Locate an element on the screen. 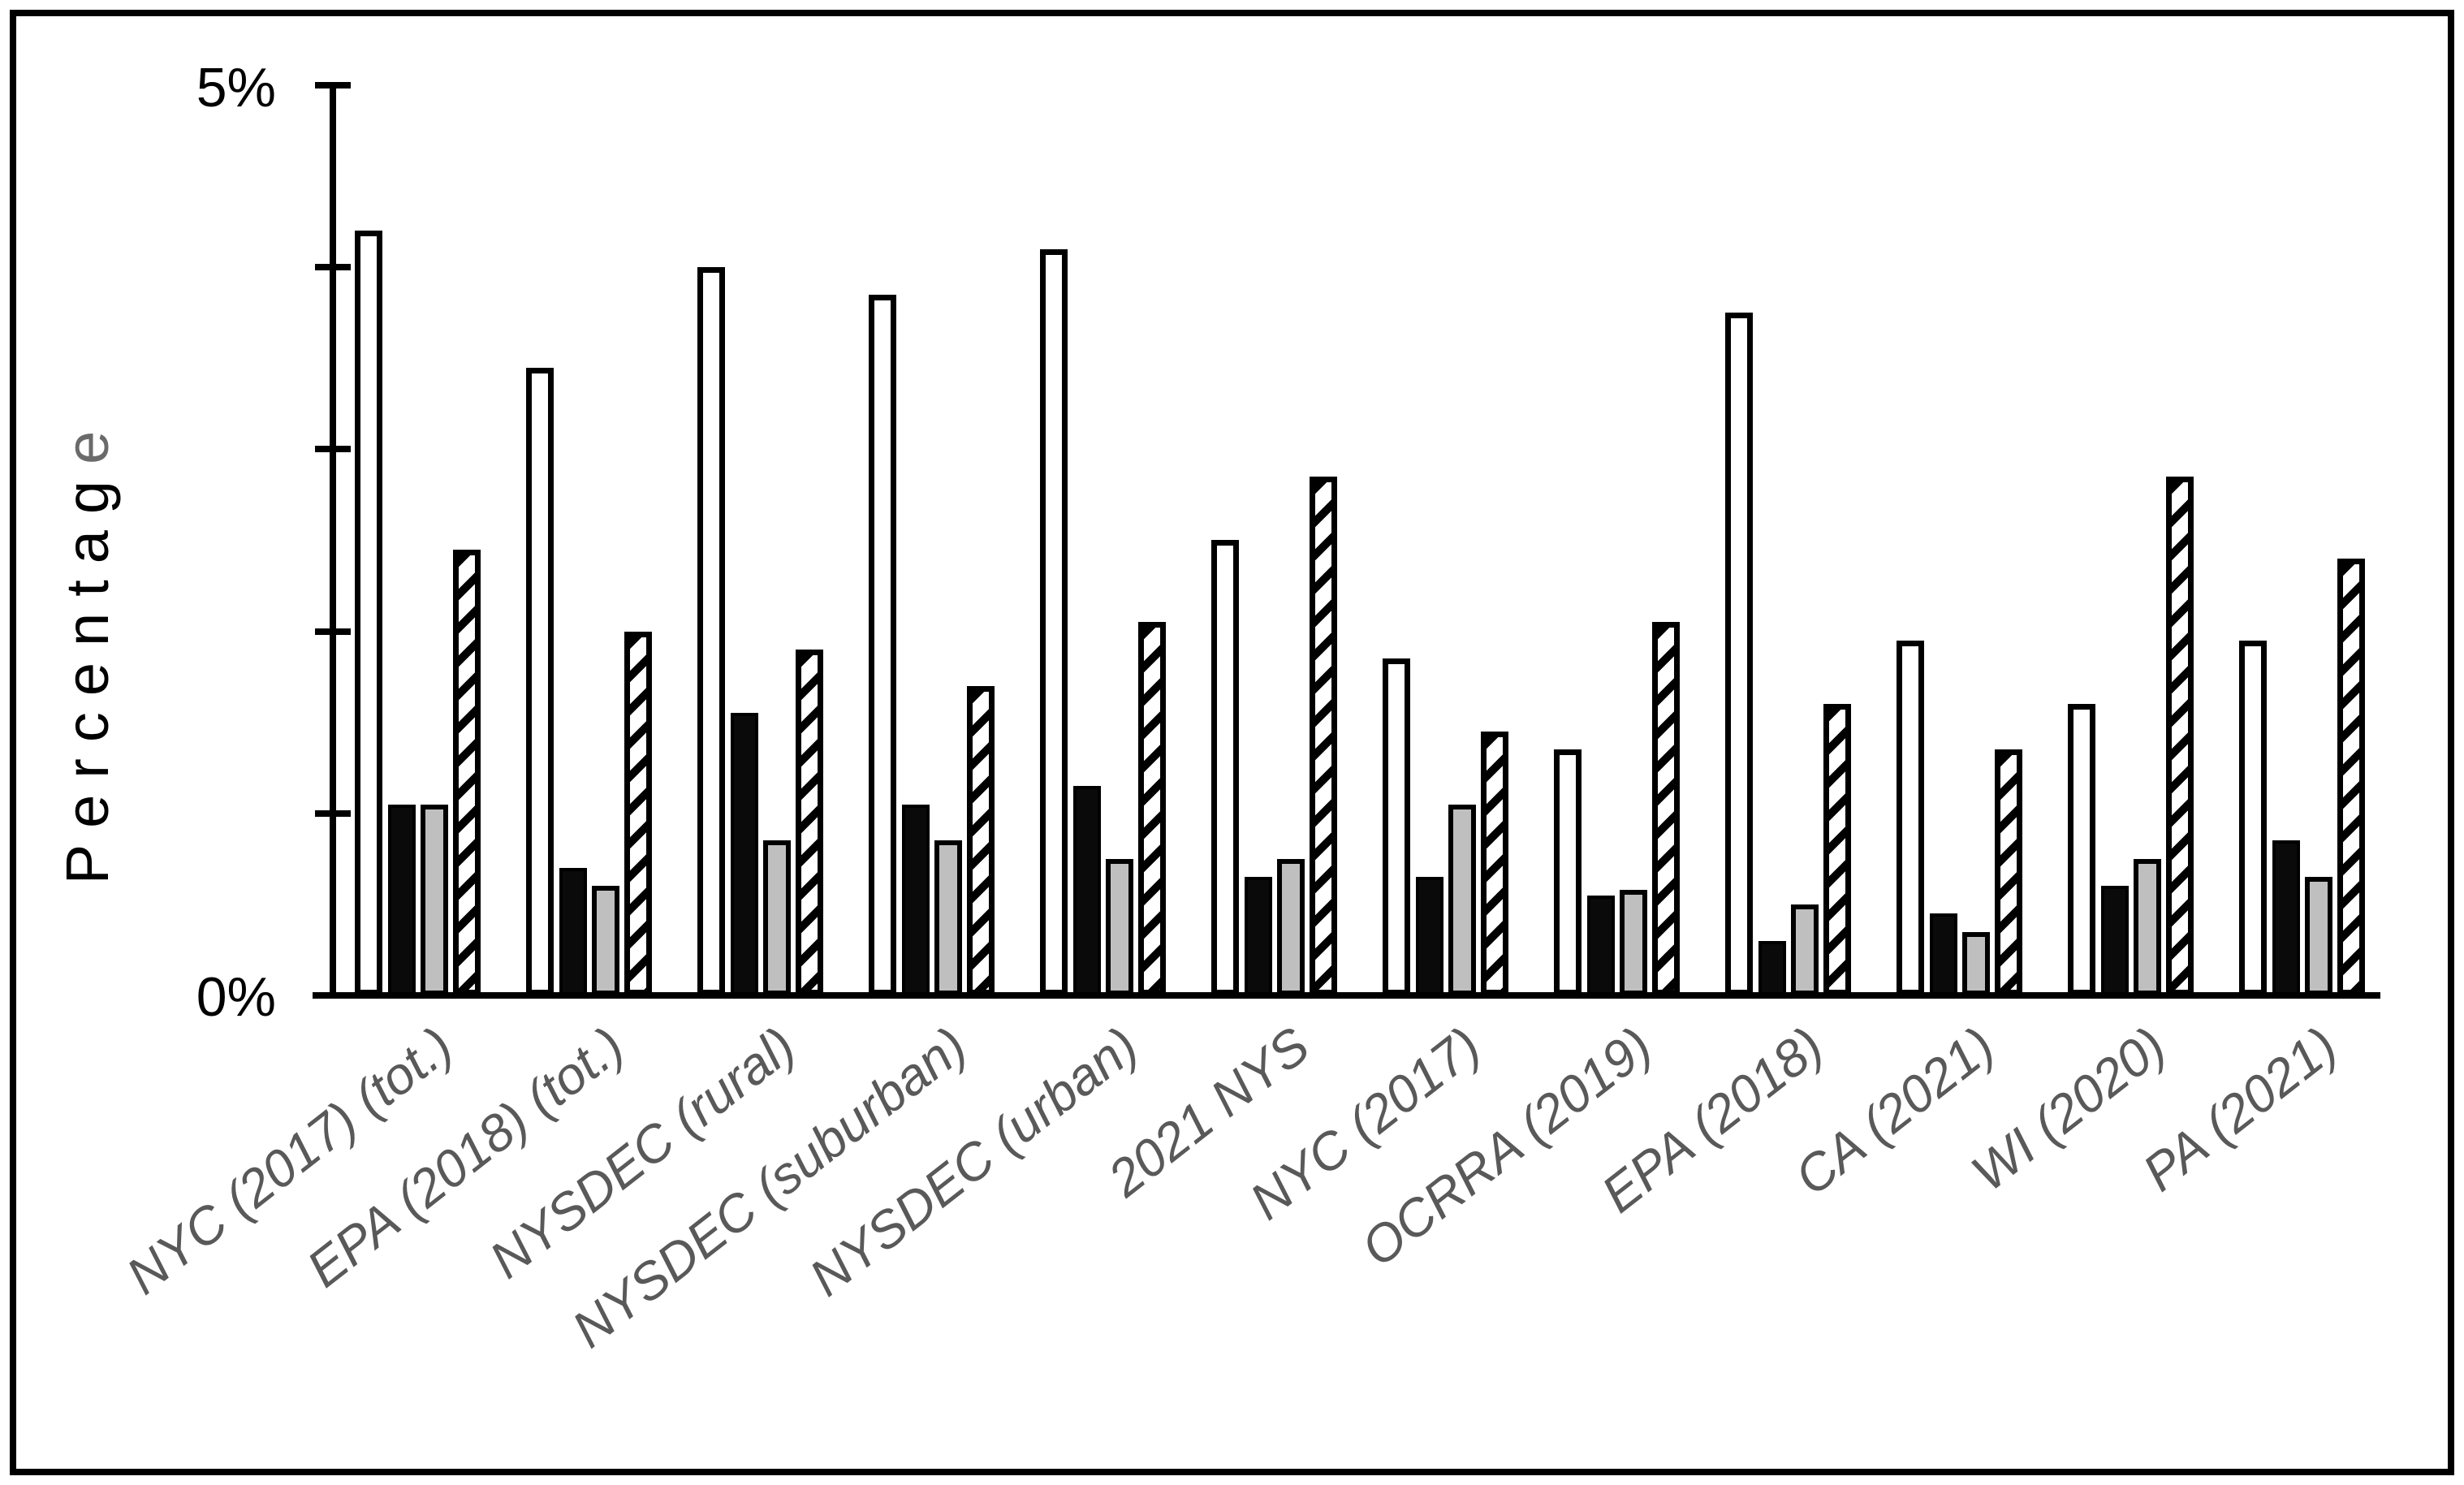 This screenshot has width=2464, height=1485. y-axis-title: Percentage is located at coordinates (87, 650).